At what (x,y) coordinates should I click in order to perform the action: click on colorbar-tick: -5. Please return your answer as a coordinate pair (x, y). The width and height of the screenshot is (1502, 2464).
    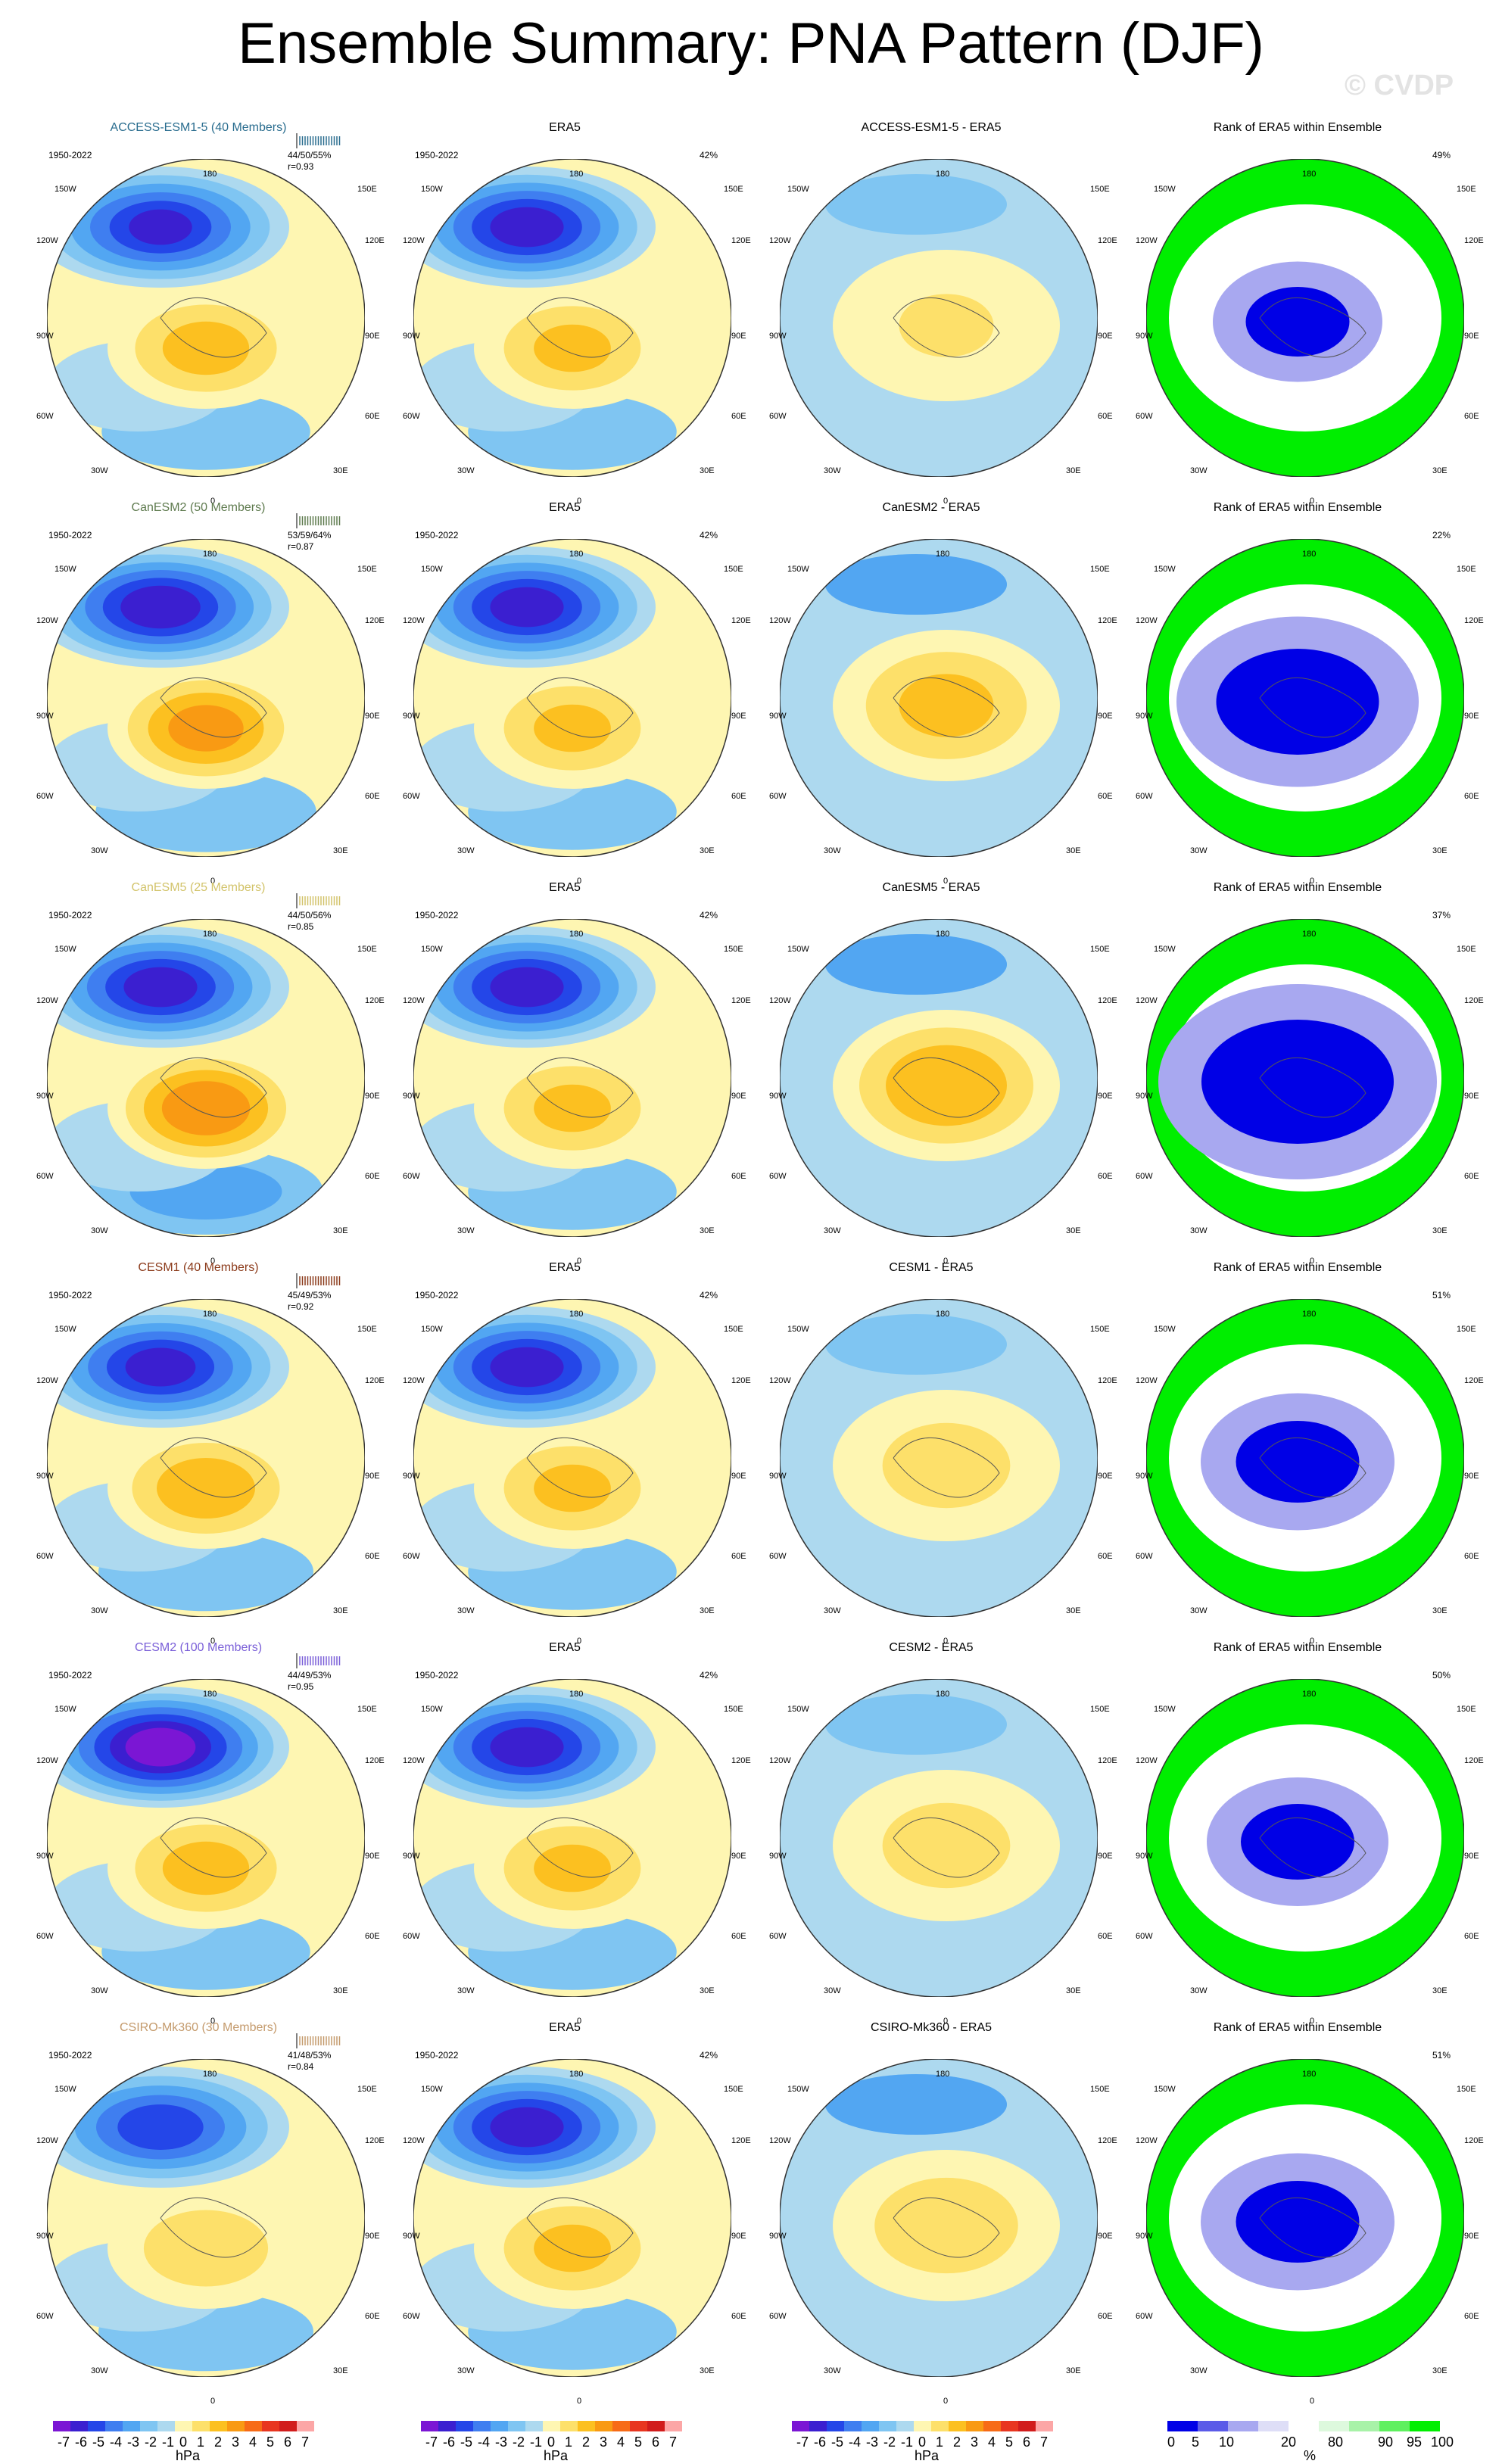
    Looking at the image, I should click on (838, 2442).